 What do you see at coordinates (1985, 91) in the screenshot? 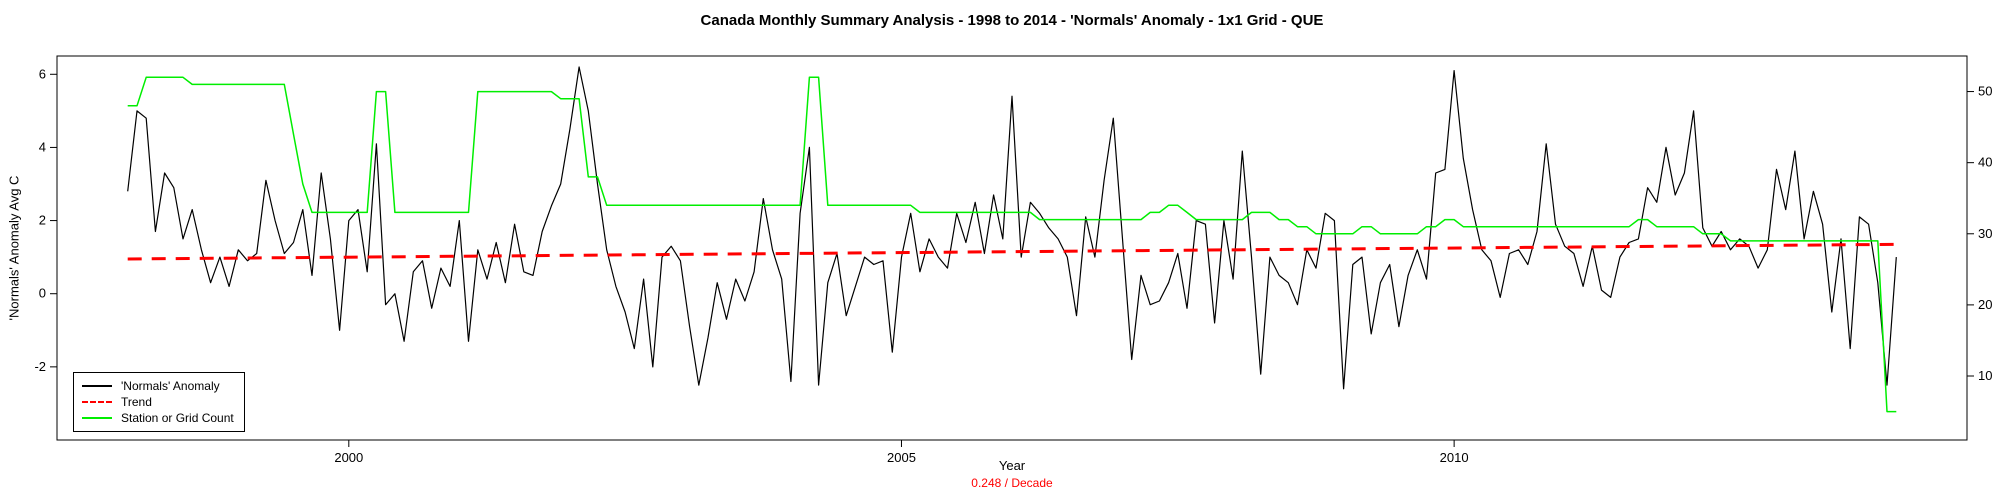
I see `svg-text: 50` at bounding box center [1985, 91].